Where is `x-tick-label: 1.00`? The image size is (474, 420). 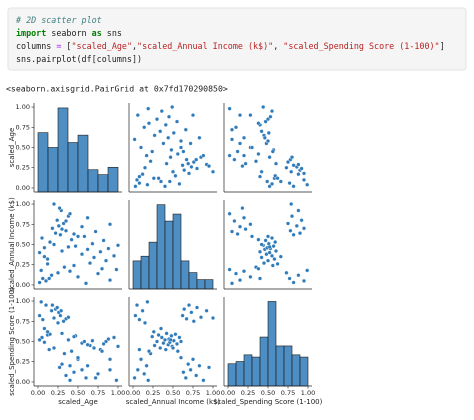
x-tick-label: 1.00 is located at coordinates (118, 393).